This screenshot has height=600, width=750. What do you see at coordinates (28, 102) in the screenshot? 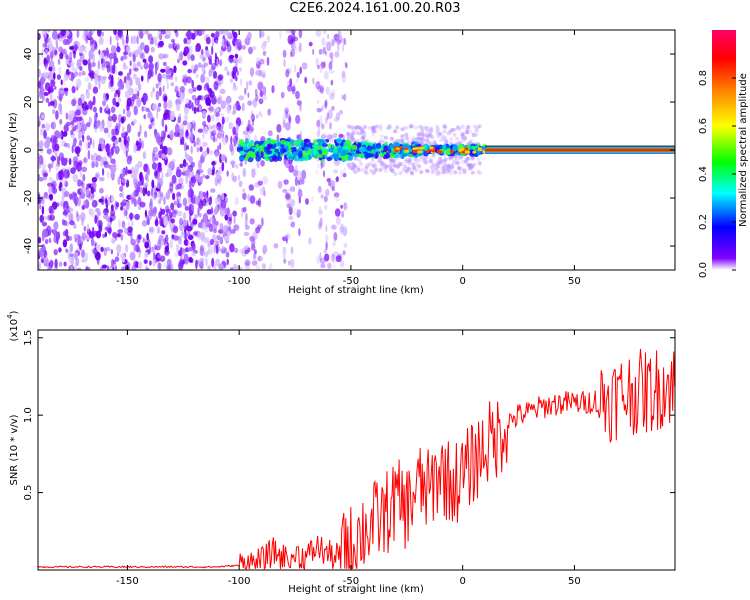
I see `y-tick-label: 20` at bounding box center [28, 102].